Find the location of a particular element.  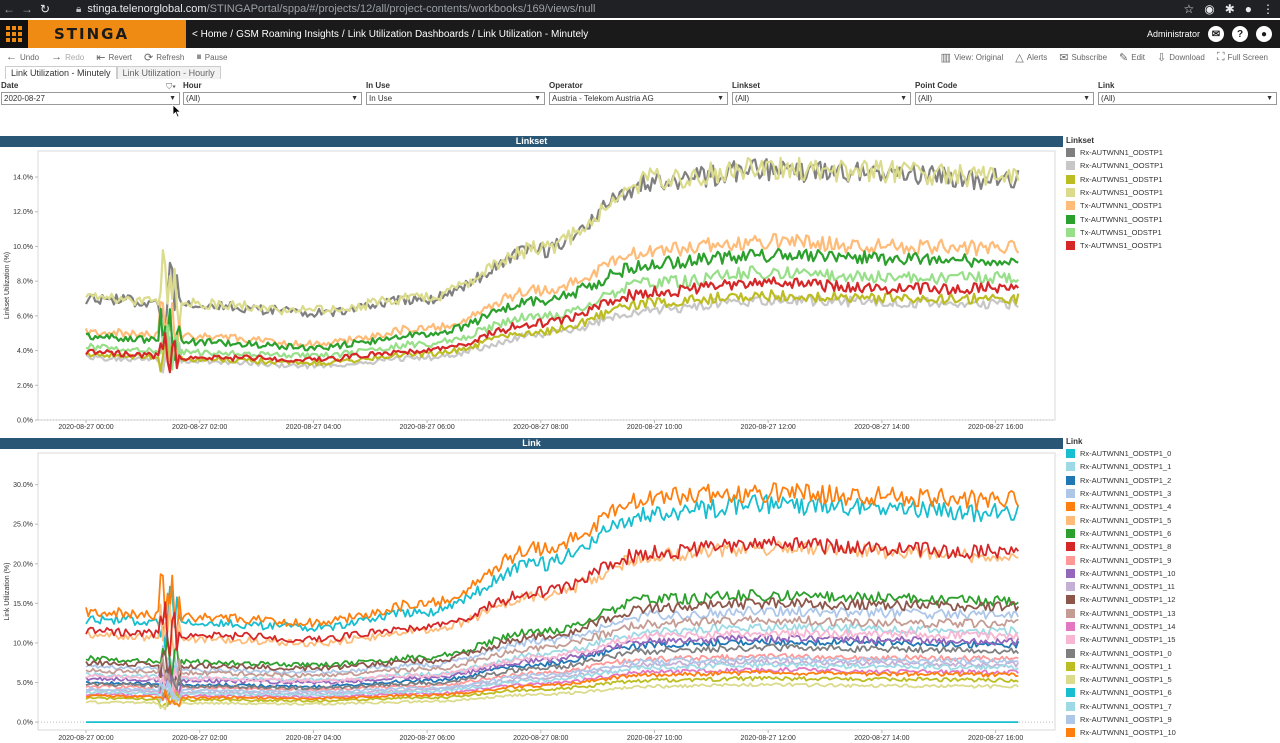

chart-title: Link is located at coordinates (531, 443).